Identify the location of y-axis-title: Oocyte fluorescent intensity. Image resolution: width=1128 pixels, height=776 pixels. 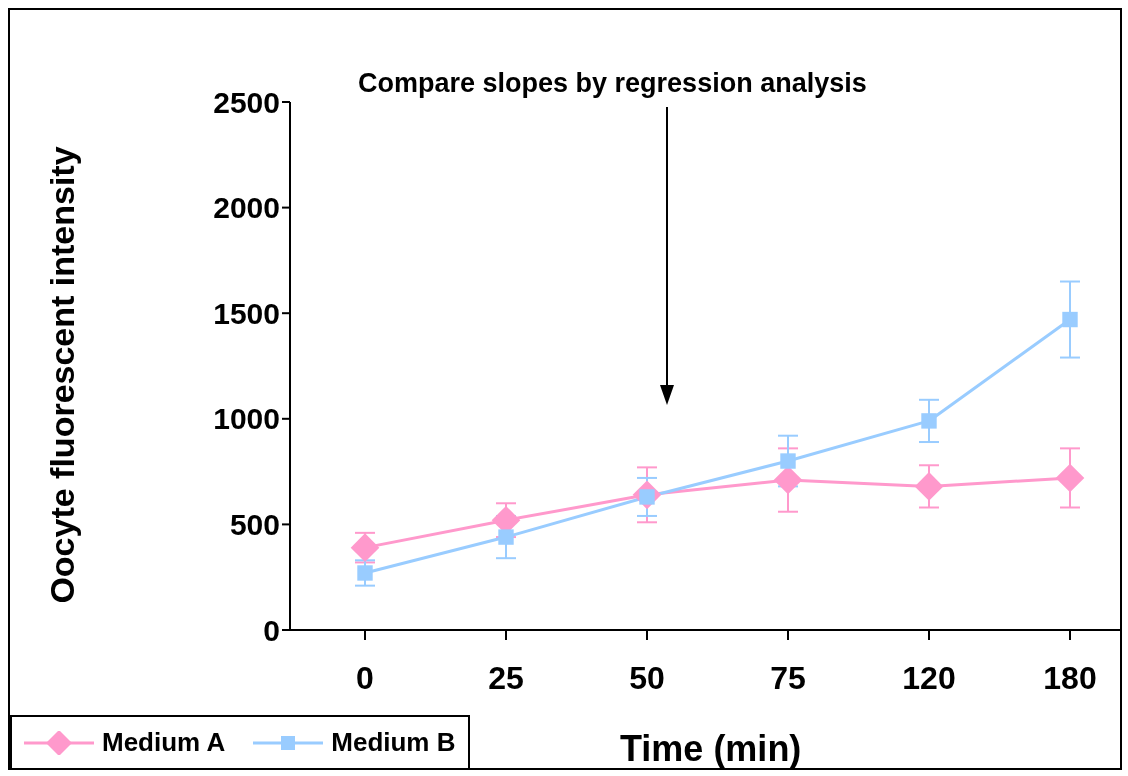
(62, 375).